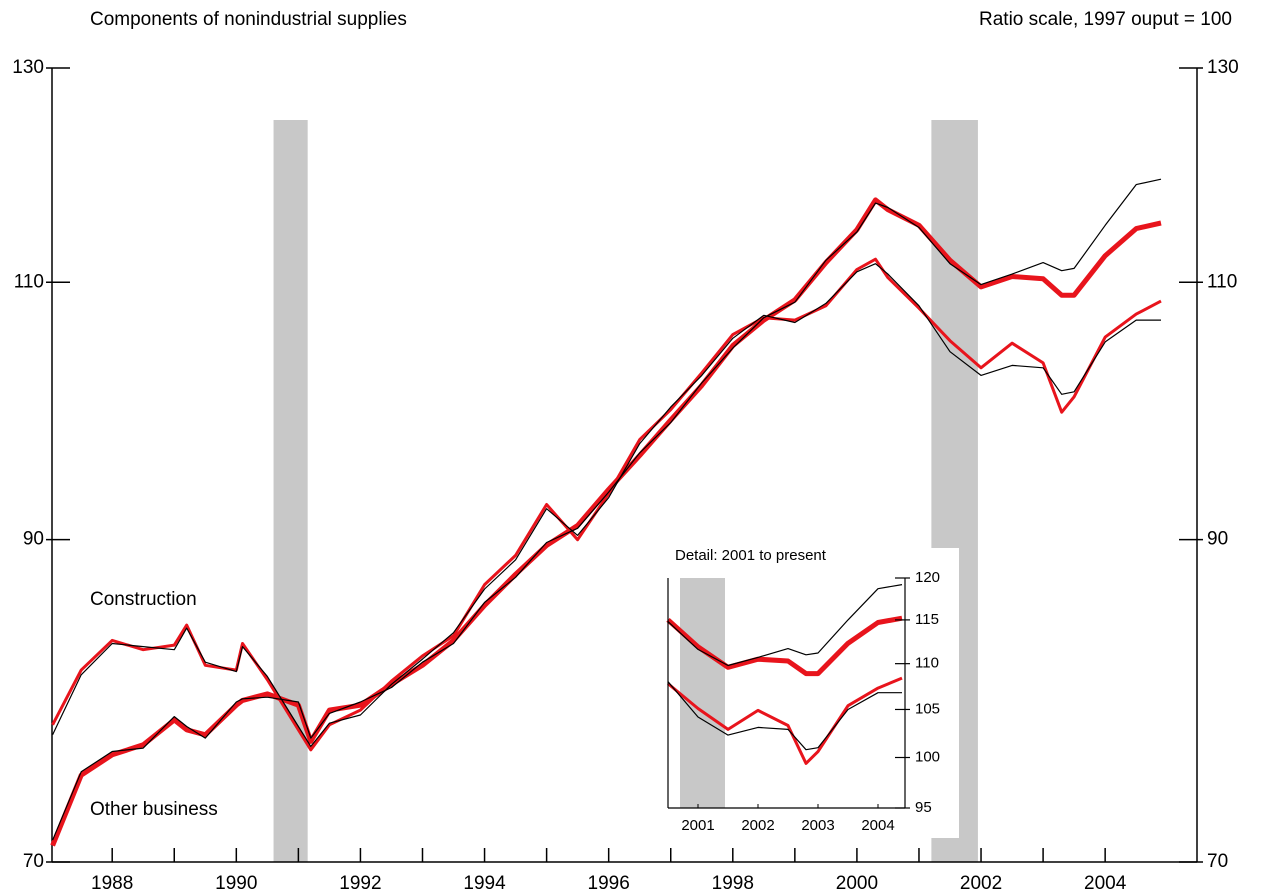 Image resolution: width=1264 pixels, height=896 pixels. Describe the element at coordinates (927, 708) in the screenshot. I see `inset-y-tick-label: 105` at that location.